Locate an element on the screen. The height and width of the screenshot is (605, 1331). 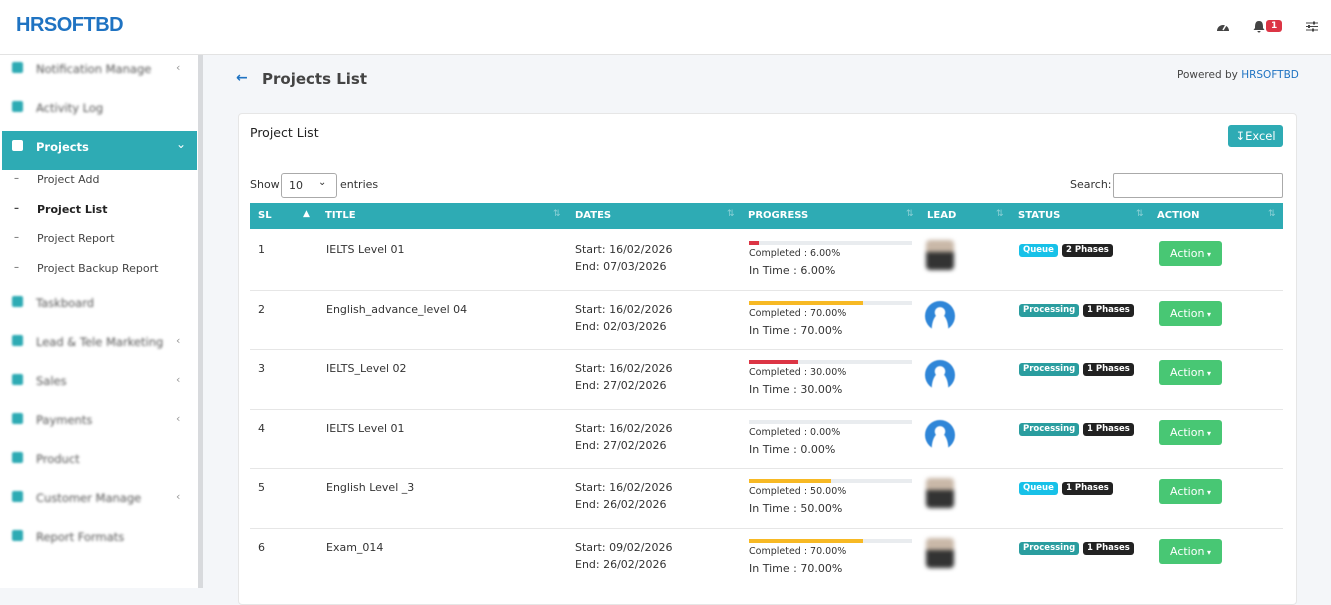
menu-item: Sales is located at coordinates (51, 381).